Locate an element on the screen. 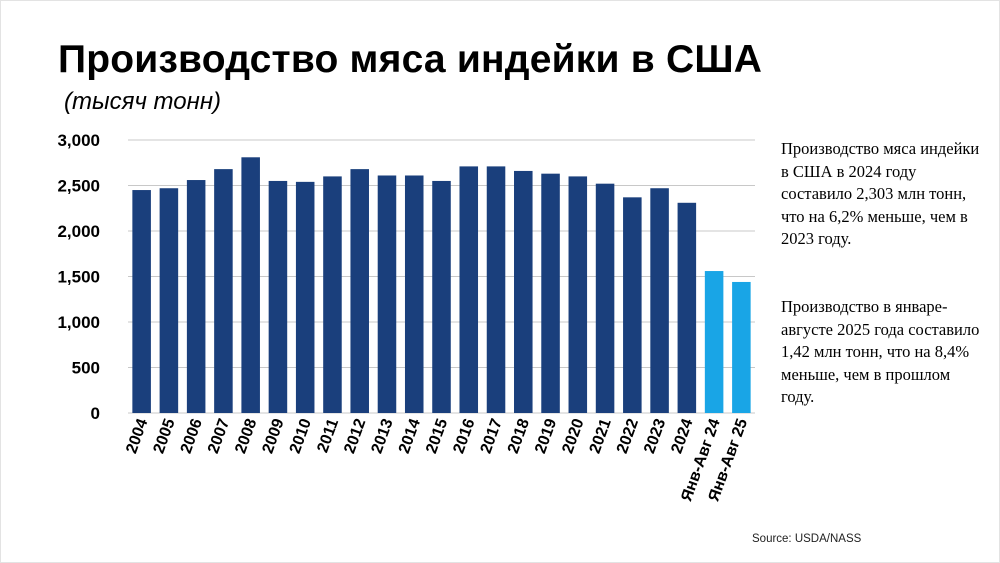  page-subtitle: (тысяч тонн) is located at coordinates (143, 101).